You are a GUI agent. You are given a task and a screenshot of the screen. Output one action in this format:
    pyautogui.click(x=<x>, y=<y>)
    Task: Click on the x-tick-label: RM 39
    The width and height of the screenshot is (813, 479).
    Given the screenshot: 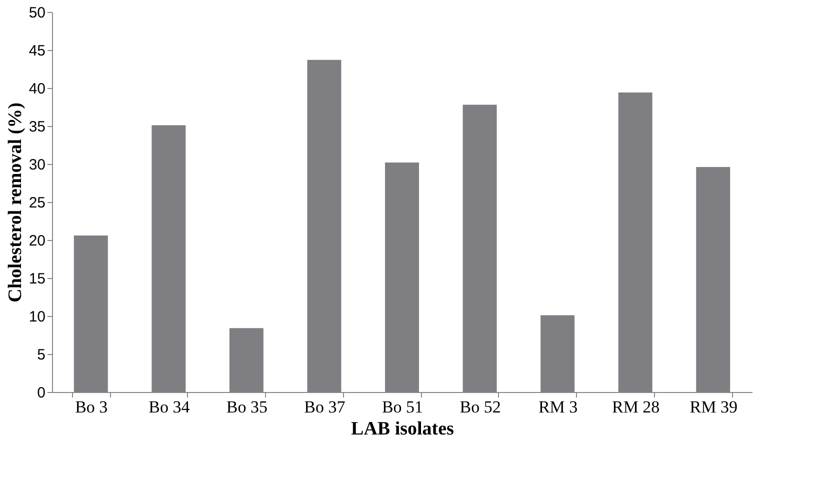 What is the action you would take?
    pyautogui.click(x=714, y=407)
    